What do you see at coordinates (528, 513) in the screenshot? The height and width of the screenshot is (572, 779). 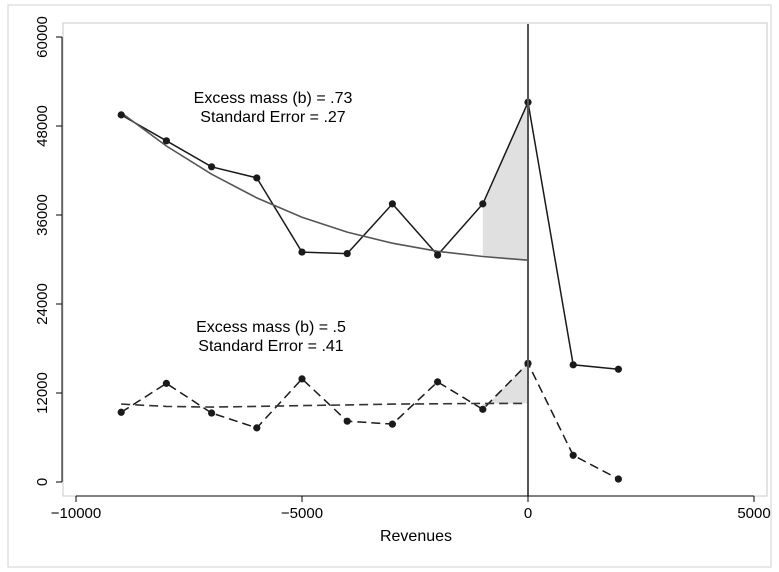 I see `x-tick-label-2: 0` at bounding box center [528, 513].